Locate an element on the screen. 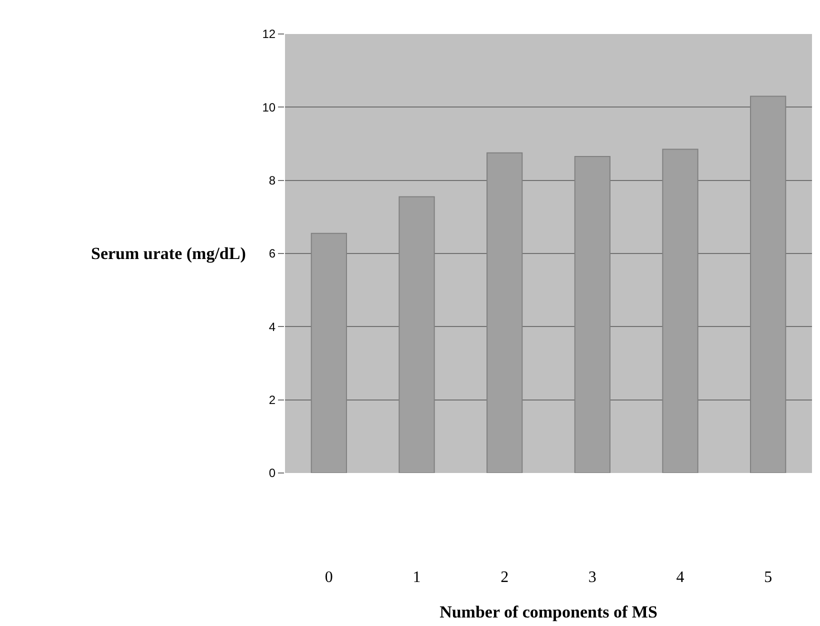  x-tick-label: 4 is located at coordinates (680, 577).